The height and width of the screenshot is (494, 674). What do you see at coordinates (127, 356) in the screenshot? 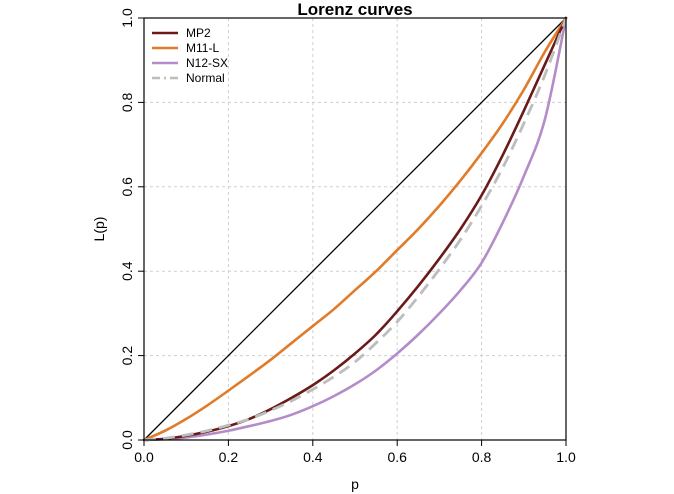
I see `y-tick-label: 0.2` at bounding box center [127, 356].